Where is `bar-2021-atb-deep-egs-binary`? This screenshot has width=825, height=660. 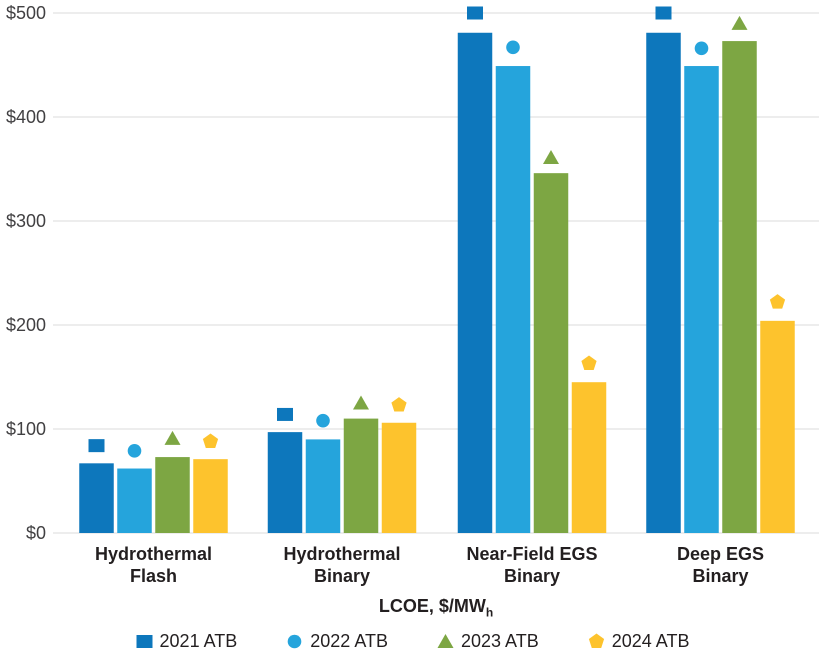
bar-2021-atb-deep-egs-binary is located at coordinates (663, 282).